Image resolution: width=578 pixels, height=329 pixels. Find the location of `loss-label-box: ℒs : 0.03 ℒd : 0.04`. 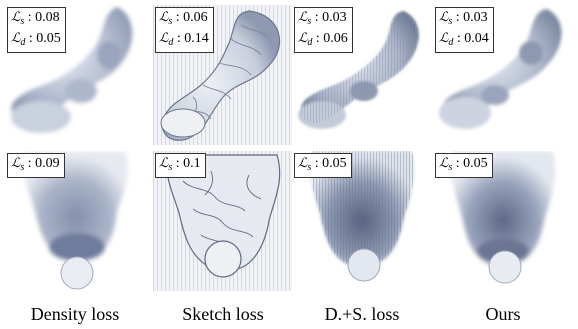

loss-label-box: ℒs : 0.03 ℒd : 0.04 is located at coordinates (464, 30).